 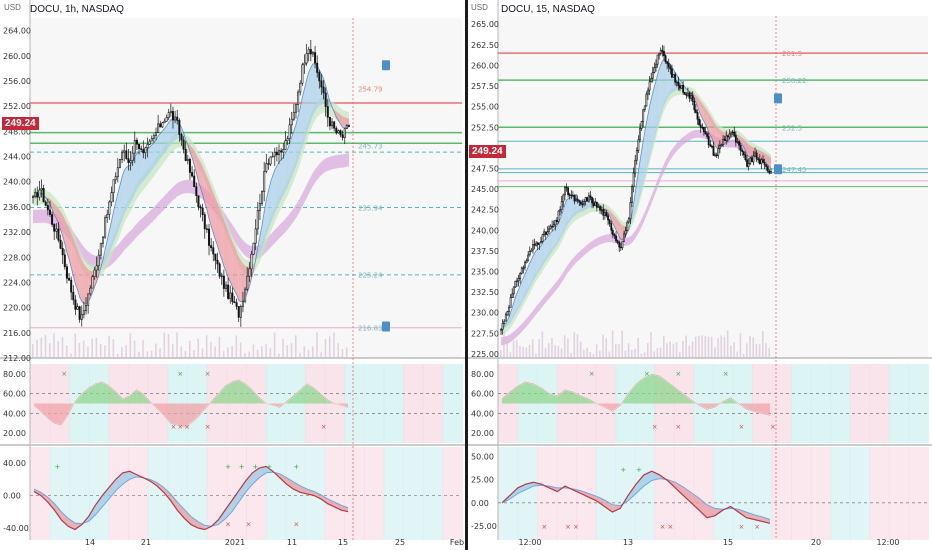 What do you see at coordinates (167, 413) in the screenshot?
I see `left-rsi-fill-segment` at bounding box center [167, 413].